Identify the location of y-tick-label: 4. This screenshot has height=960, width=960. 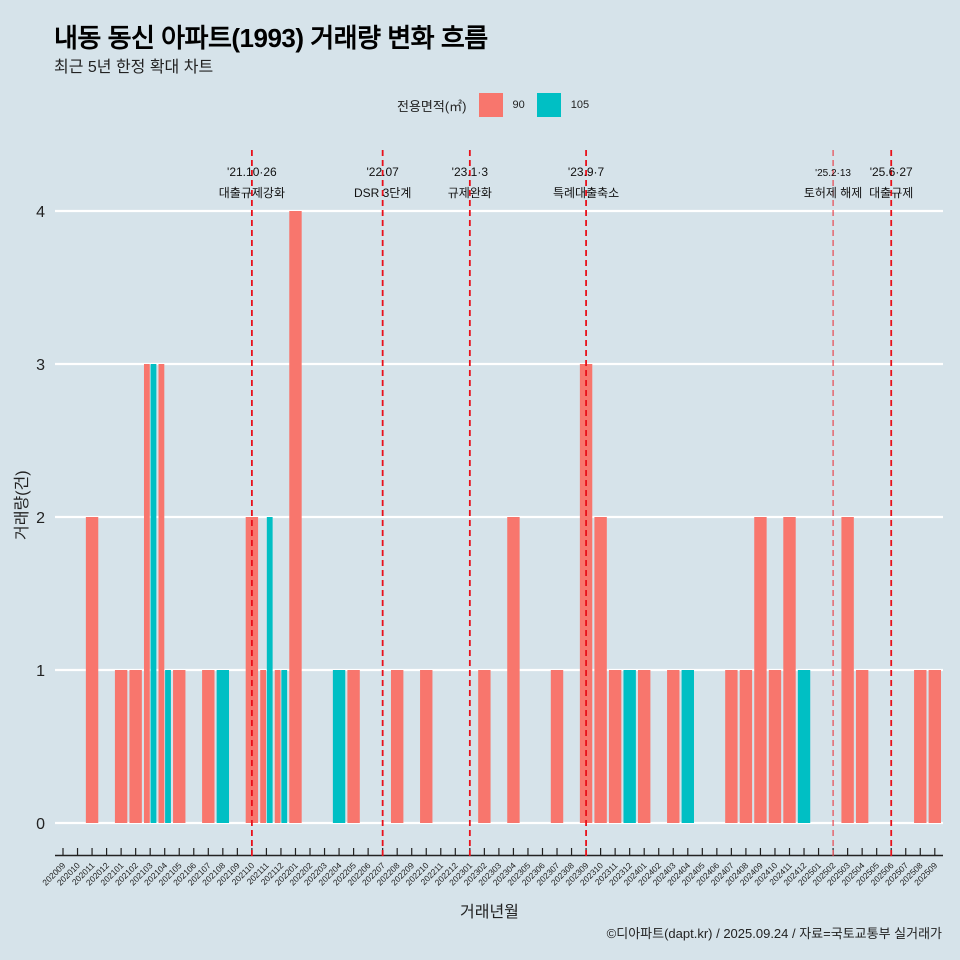
(40, 212).